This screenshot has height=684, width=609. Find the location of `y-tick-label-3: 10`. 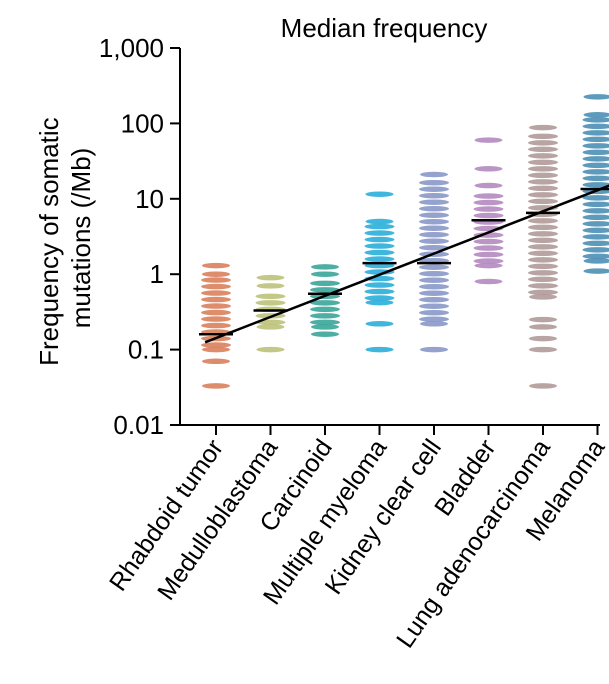

y-tick-label-3: 10 is located at coordinates (149, 199).